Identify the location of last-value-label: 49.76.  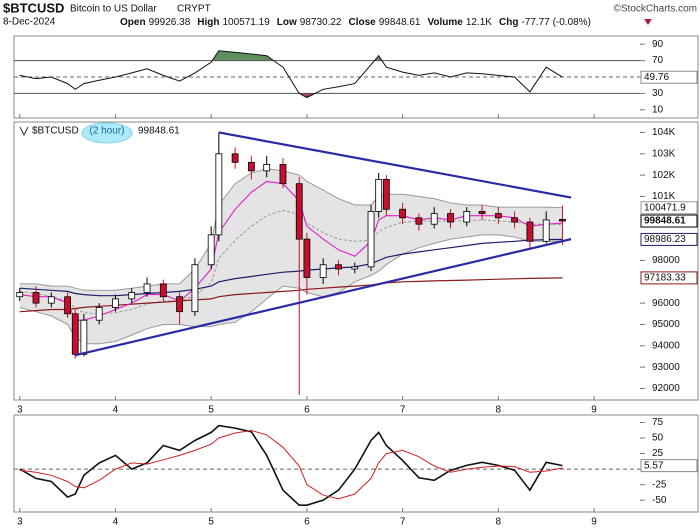
(656, 77).